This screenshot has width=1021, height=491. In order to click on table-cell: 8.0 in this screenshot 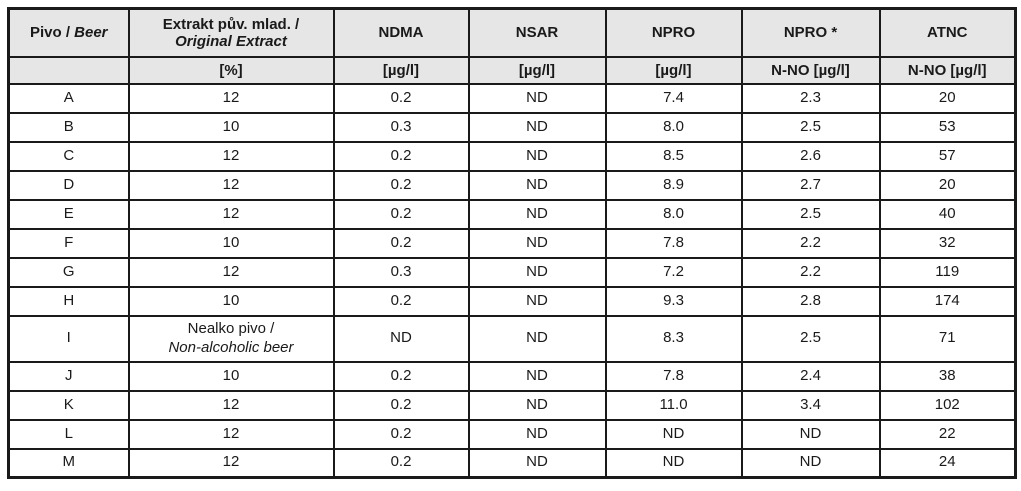, I will do `click(673, 214)`.